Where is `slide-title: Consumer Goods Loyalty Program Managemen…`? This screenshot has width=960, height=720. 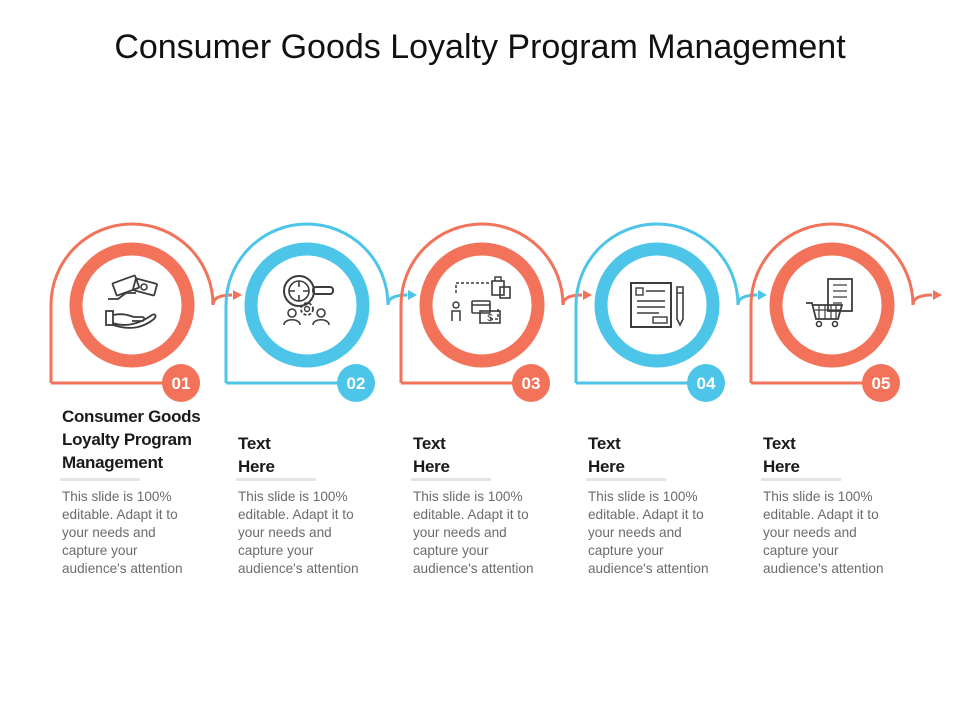
slide-title: Consumer Goods Loyalty Program Managemen… is located at coordinates (480, 47).